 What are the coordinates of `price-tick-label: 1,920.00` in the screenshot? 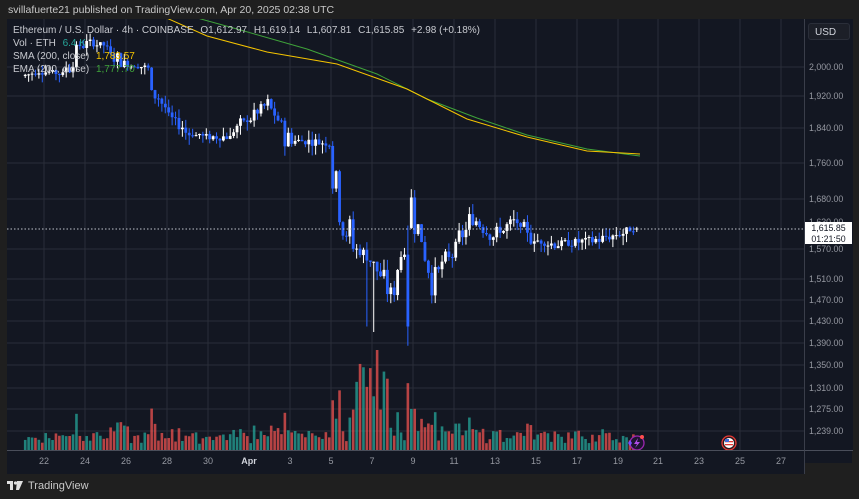 It's located at (826, 96).